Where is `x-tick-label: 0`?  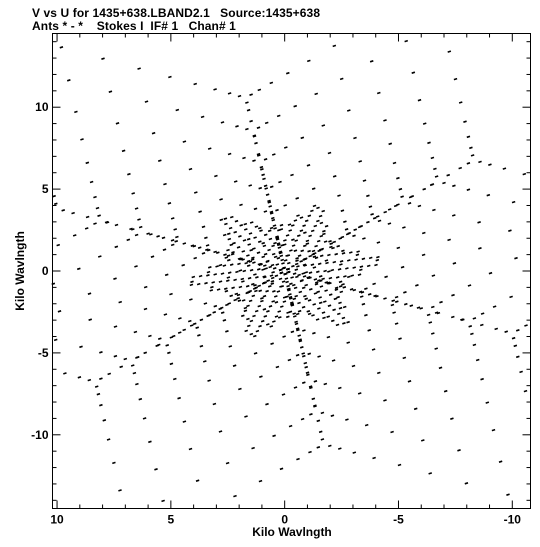
x-tick-label: 0 is located at coordinates (284, 520).